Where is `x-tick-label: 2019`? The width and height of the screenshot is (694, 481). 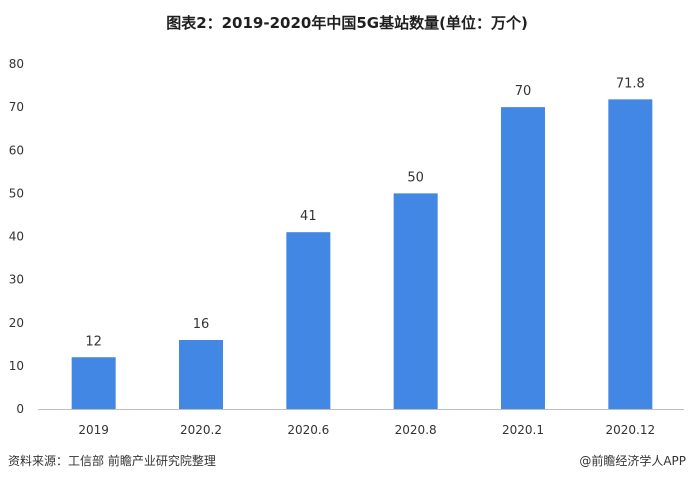 x-tick-label: 2019 is located at coordinates (93, 430).